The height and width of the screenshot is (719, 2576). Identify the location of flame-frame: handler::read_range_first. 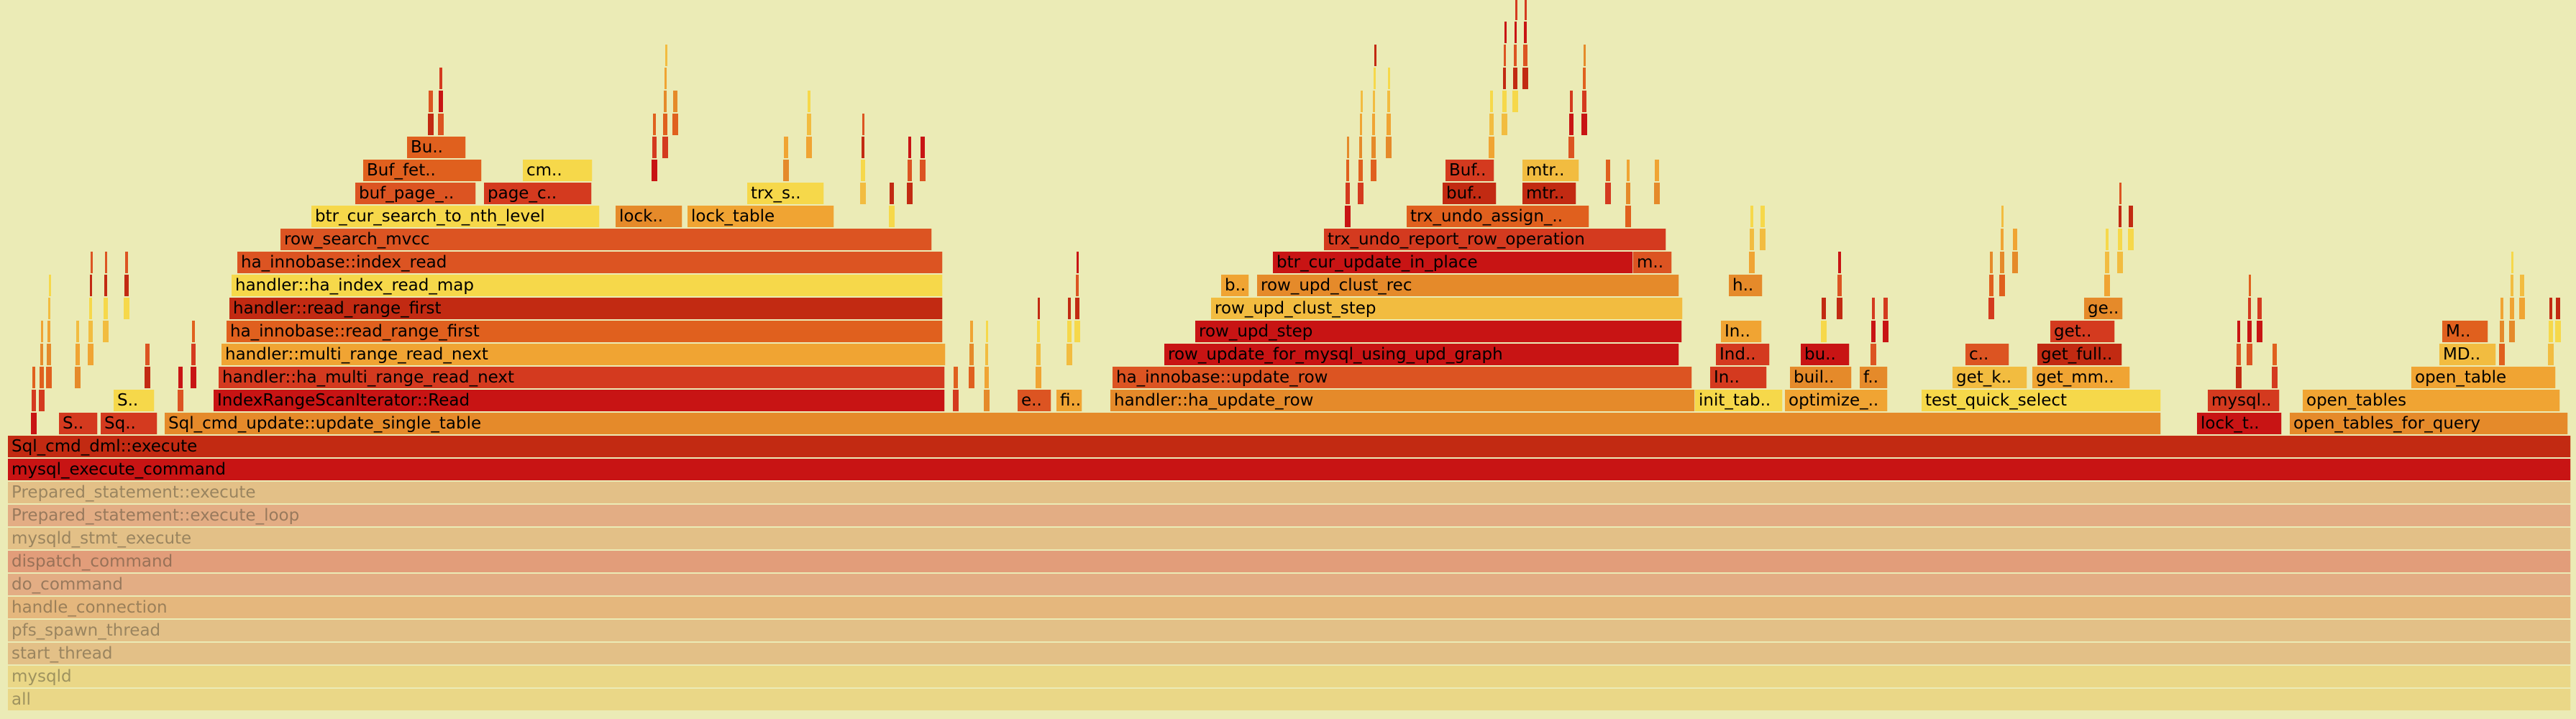
(586, 308).